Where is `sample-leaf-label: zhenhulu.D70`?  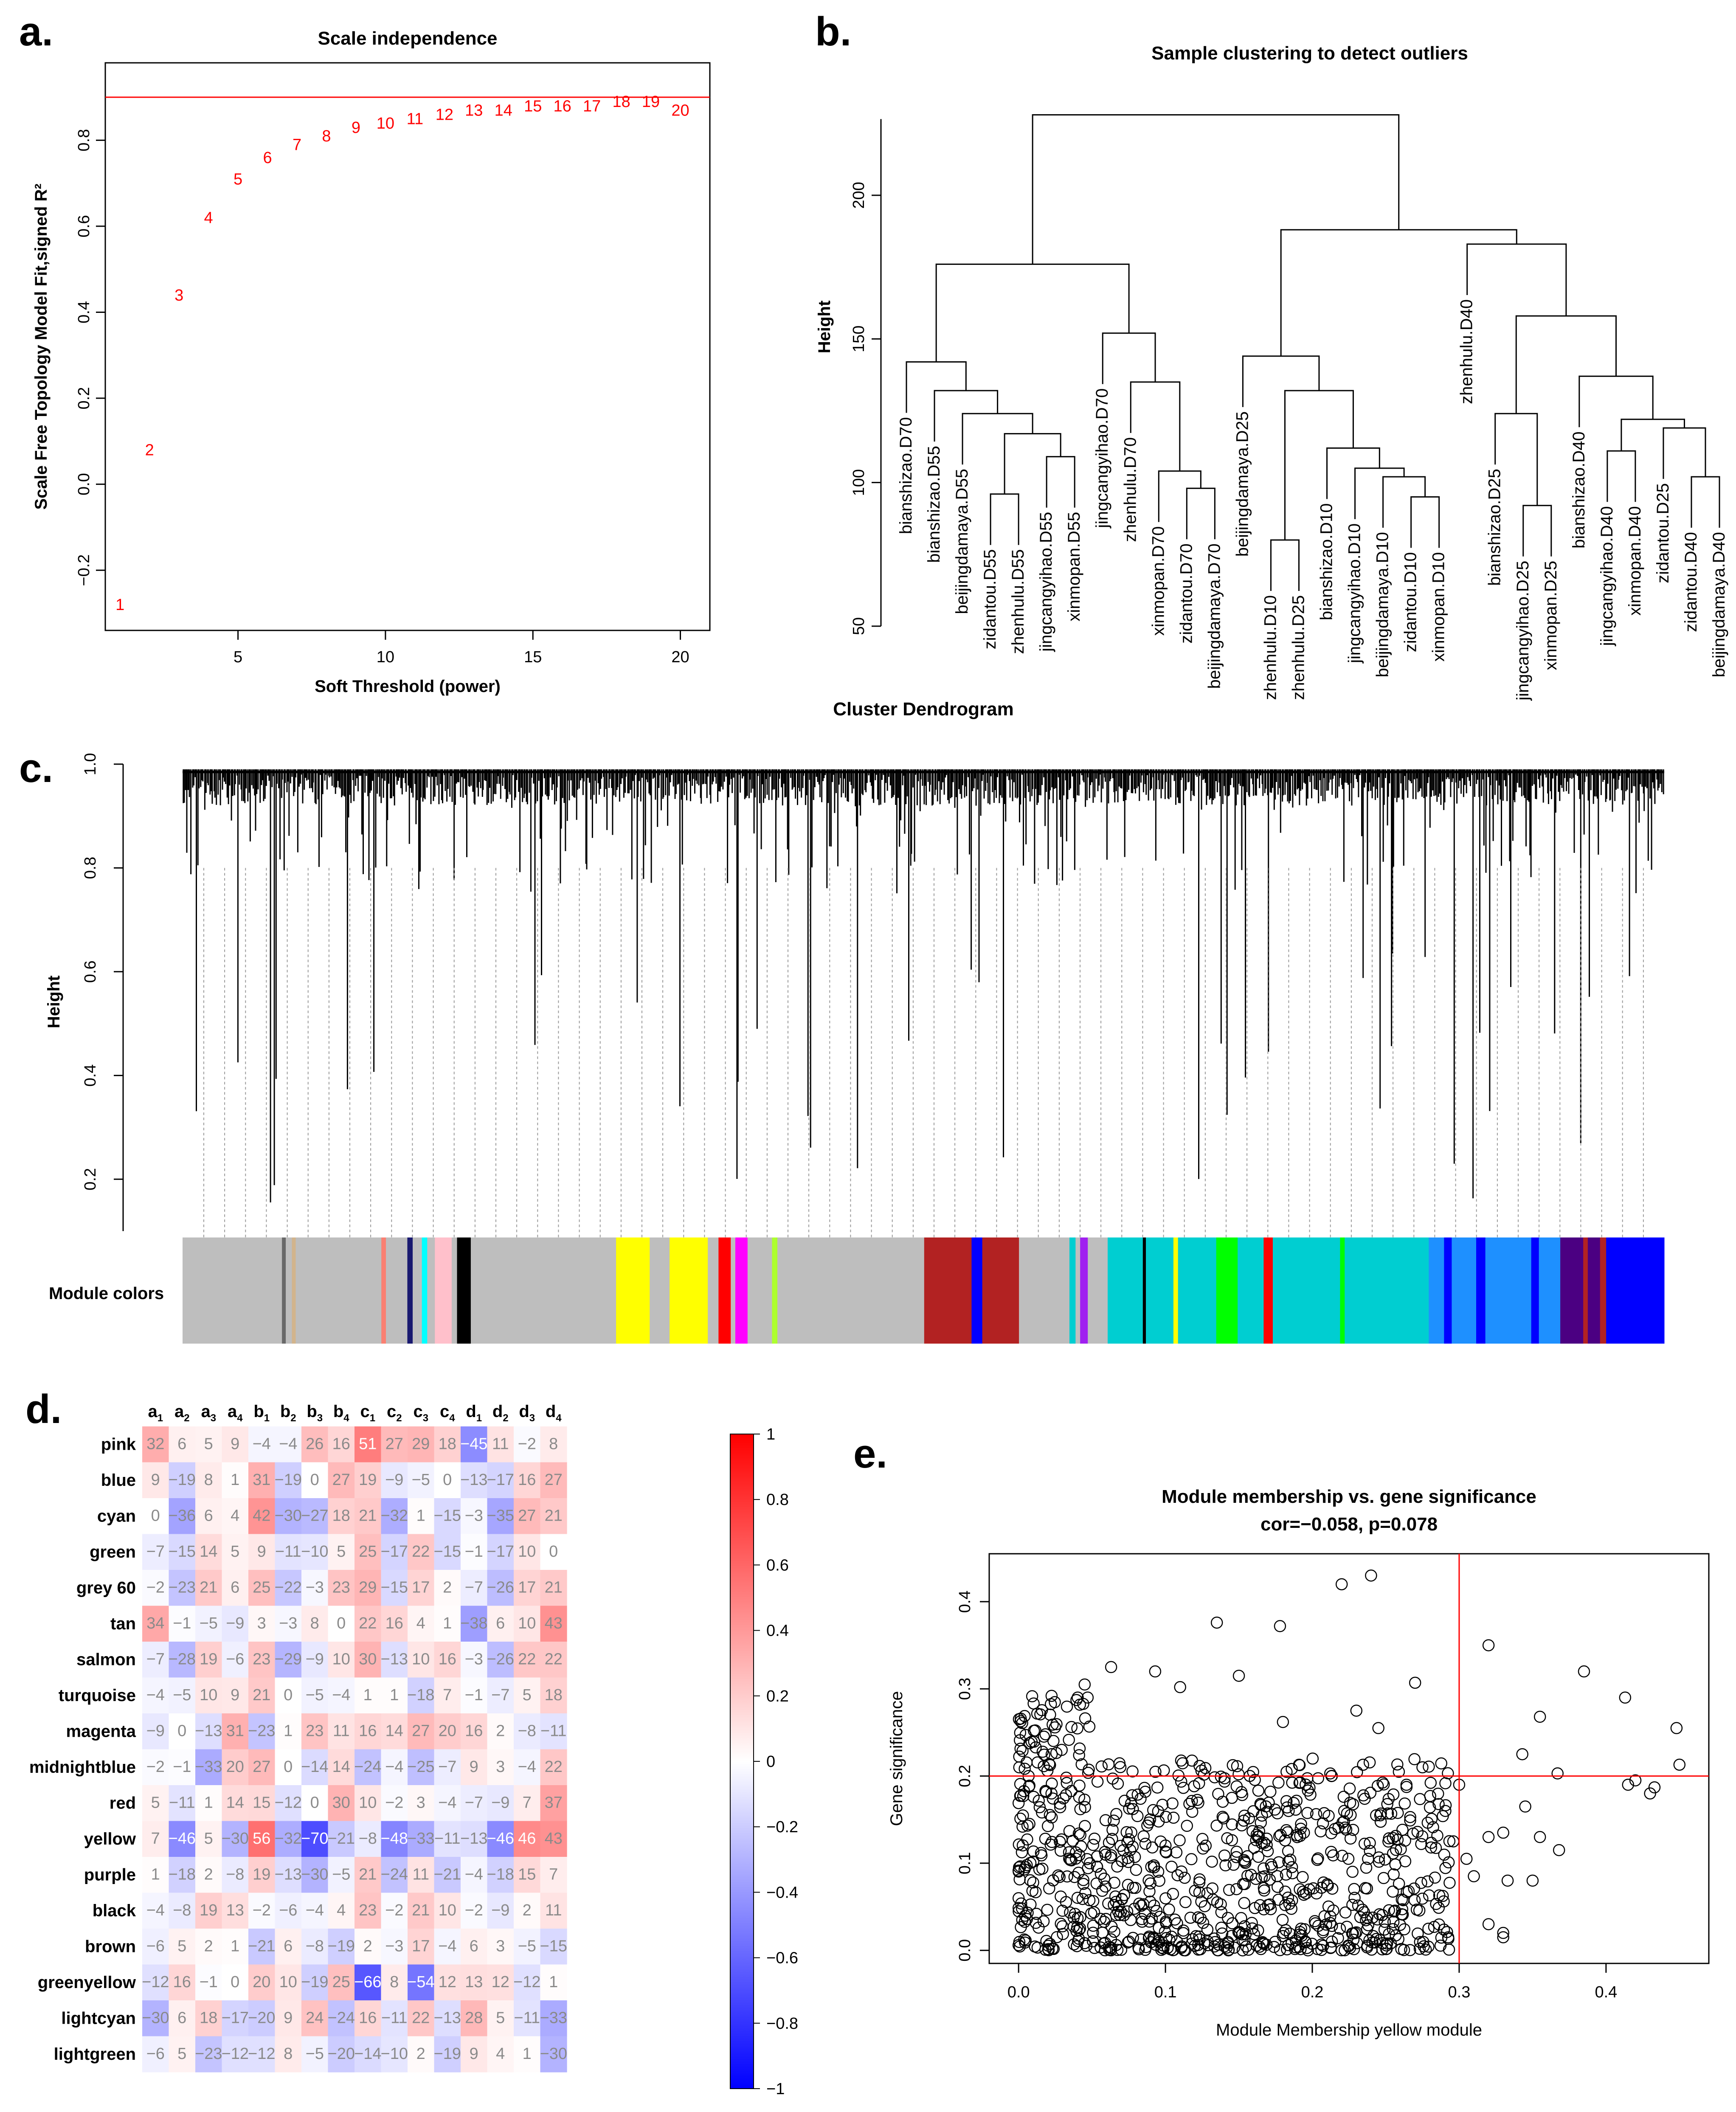
sample-leaf-label: zhenhulu.D70 is located at coordinates (1130, 489).